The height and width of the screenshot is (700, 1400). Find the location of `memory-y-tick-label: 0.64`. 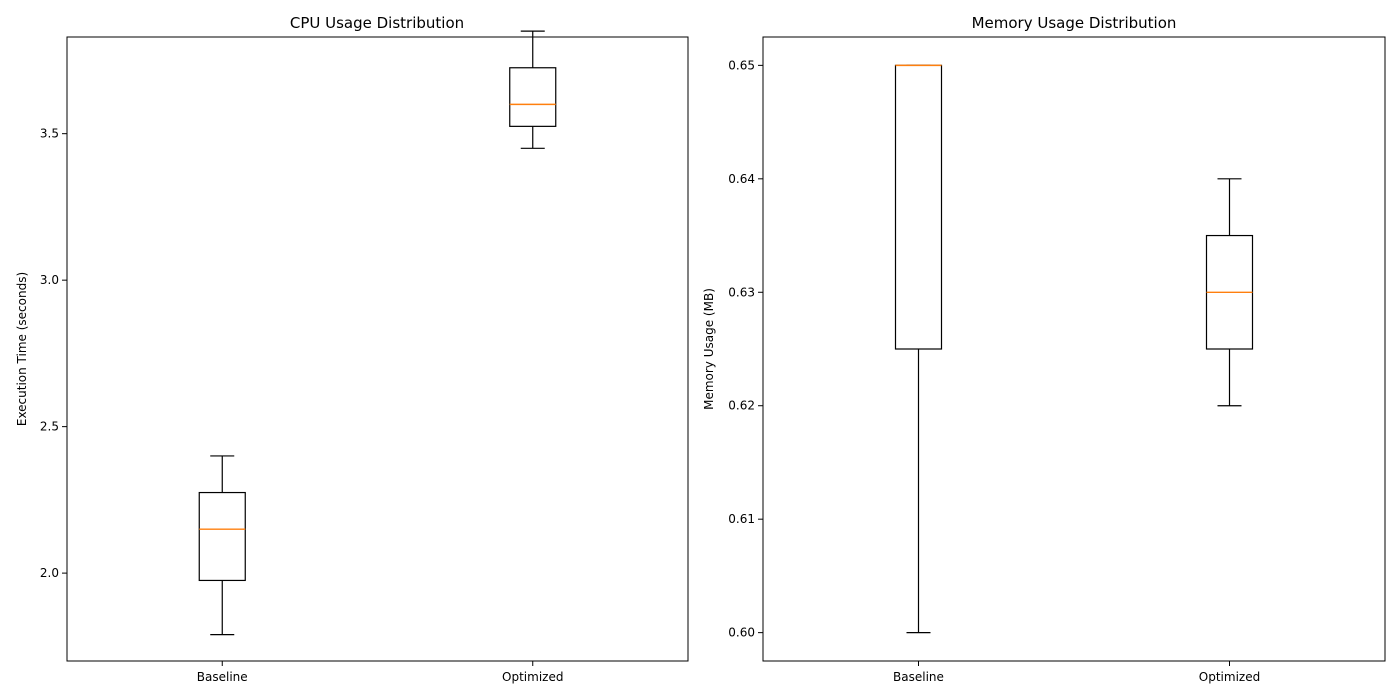

memory-y-tick-label: 0.64 is located at coordinates (741, 179).